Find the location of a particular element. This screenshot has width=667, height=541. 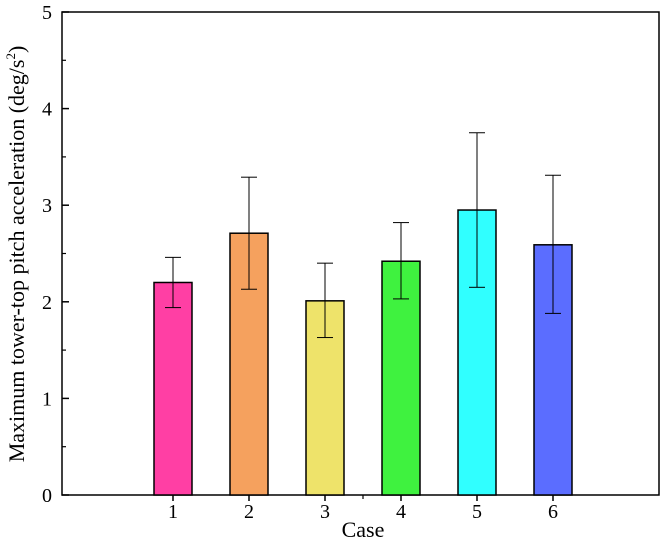

x-axis-title: Case is located at coordinates (363, 529).